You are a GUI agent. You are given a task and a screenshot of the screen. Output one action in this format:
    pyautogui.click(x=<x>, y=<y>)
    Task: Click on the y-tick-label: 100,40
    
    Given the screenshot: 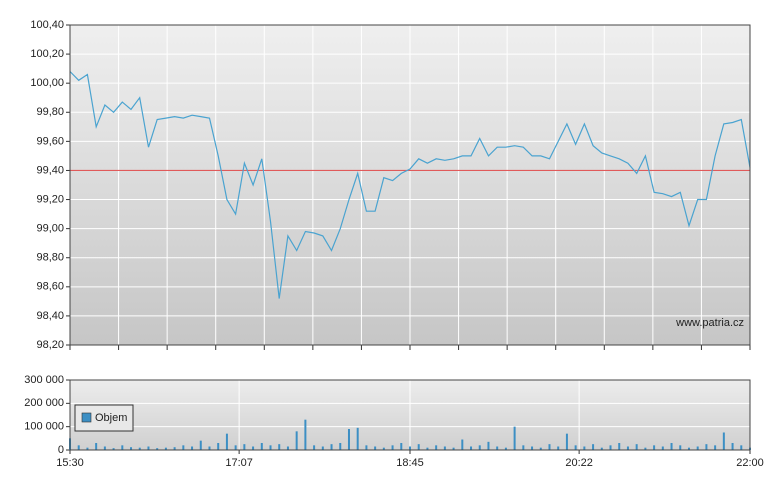 What is the action you would take?
    pyautogui.click(x=47, y=25)
    